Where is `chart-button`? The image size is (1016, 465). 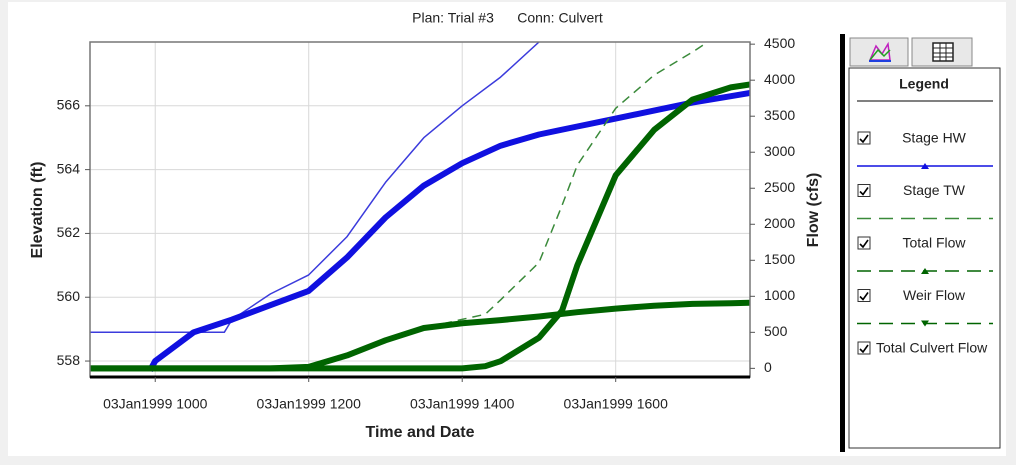
chart-button is located at coordinates (879, 52).